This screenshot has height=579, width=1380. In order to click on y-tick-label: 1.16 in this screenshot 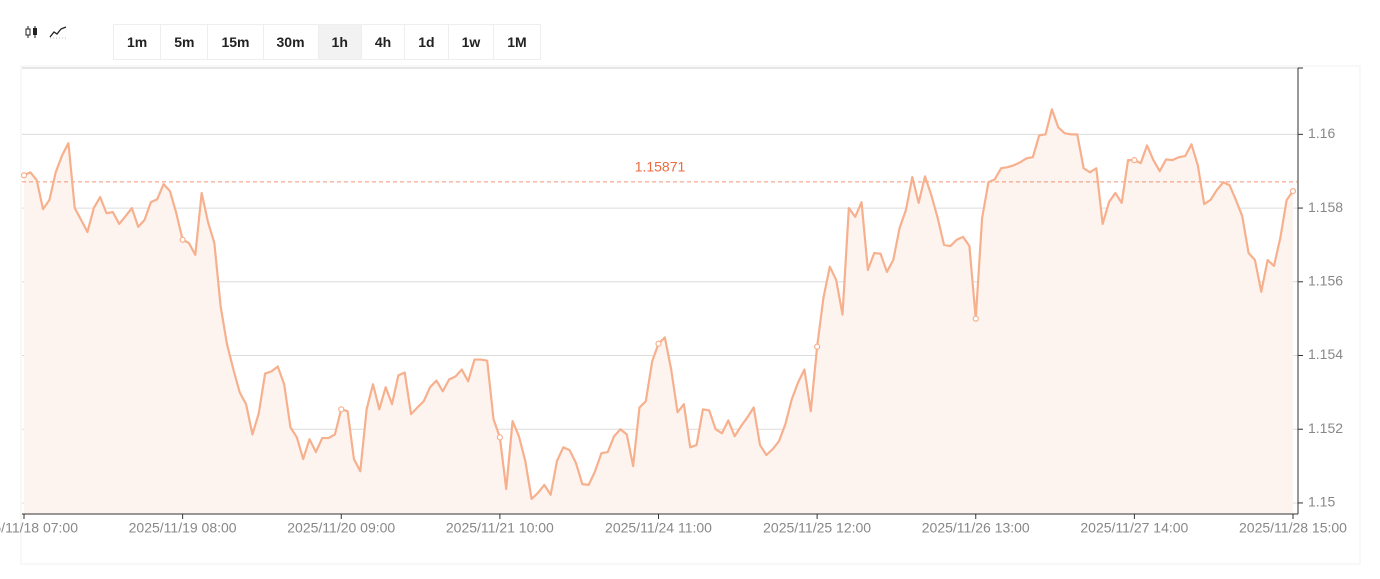, I will do `click(1321, 133)`.